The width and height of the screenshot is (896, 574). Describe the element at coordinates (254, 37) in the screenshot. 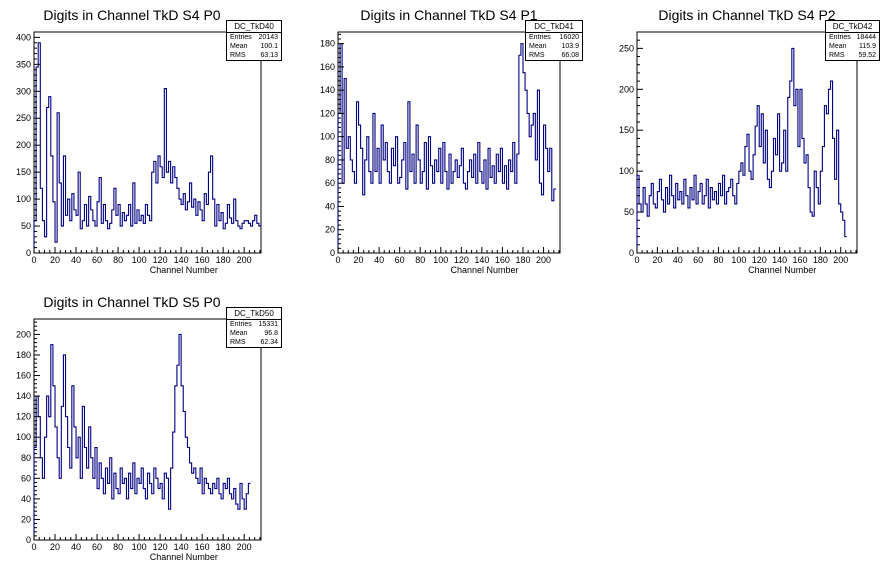

I see `stats-row-entries: Entries 20143` at that location.